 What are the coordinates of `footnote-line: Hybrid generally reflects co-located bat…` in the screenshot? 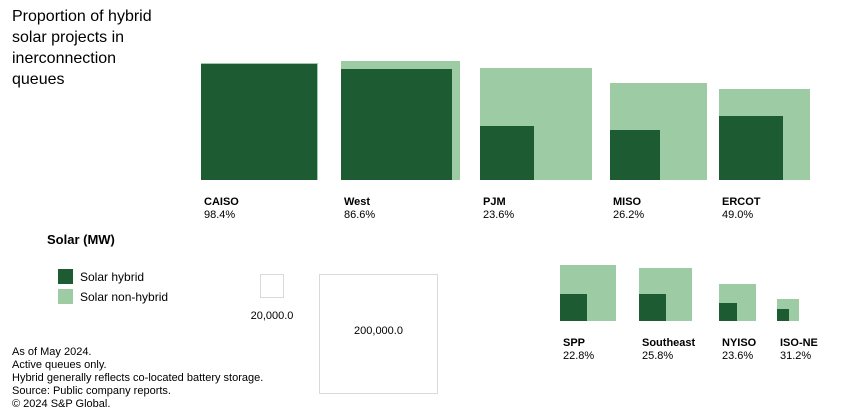 It's located at (138, 378).